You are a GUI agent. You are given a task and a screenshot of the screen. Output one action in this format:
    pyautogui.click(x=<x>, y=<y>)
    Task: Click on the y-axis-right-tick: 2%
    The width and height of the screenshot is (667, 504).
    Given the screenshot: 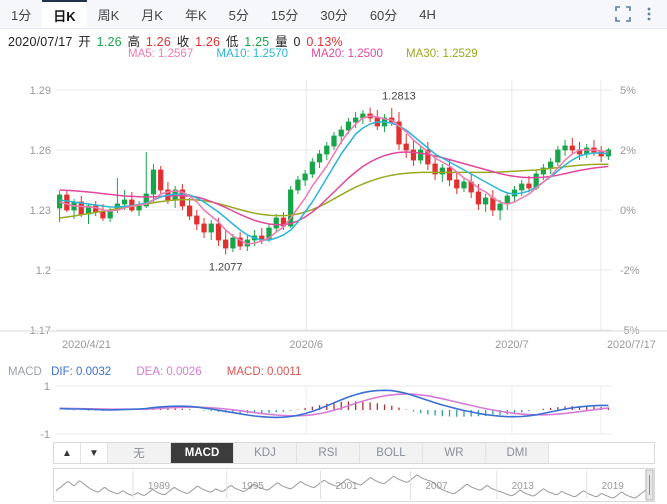 What is the action you would take?
    pyautogui.click(x=628, y=151)
    